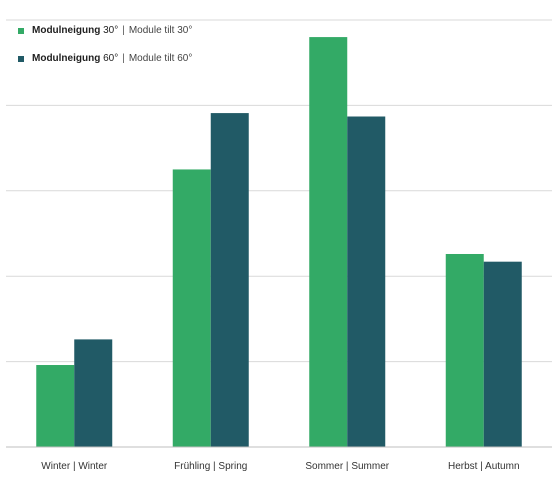 The image size is (552, 480). Describe the element at coordinates (66, 59) in the screenshot. I see `legend-name-de-tilt-60: Modulneigung` at that location.